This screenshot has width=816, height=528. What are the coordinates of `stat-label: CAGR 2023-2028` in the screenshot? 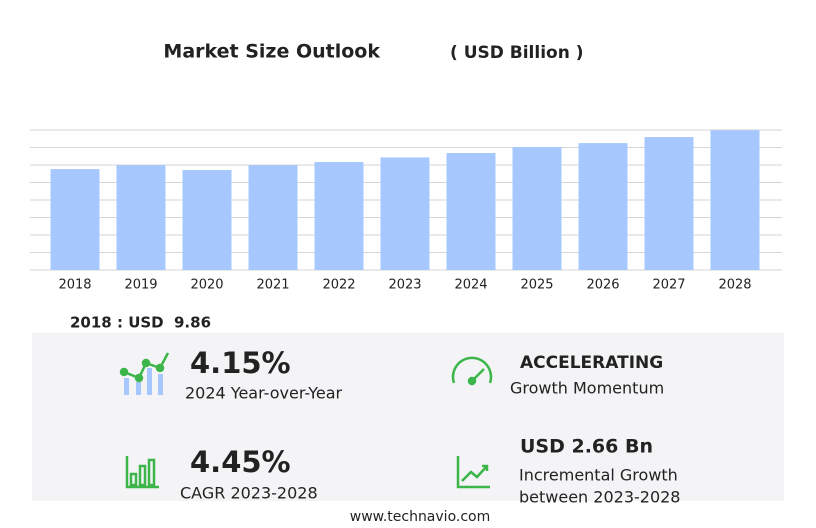 It's located at (249, 493).